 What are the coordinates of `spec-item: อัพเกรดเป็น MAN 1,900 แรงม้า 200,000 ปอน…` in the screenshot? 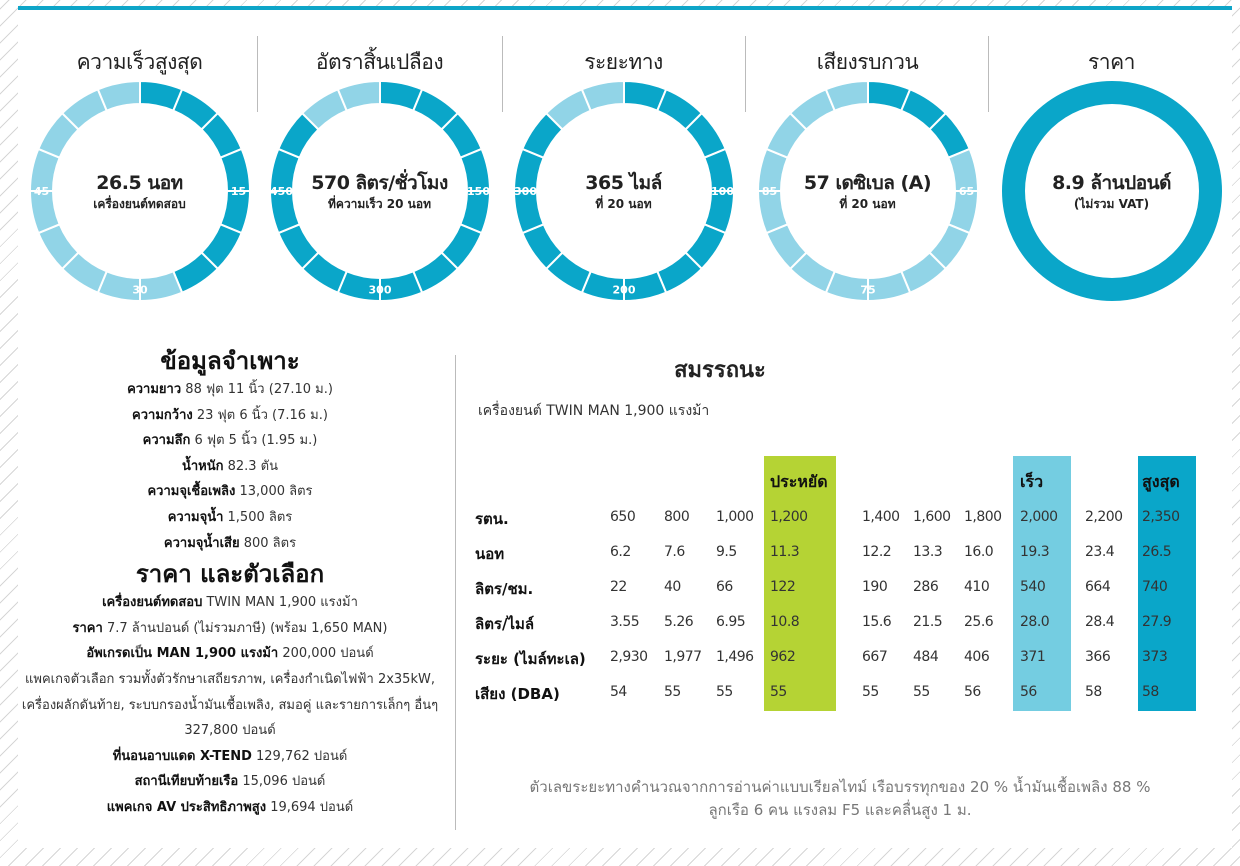 It's located at (230, 654).